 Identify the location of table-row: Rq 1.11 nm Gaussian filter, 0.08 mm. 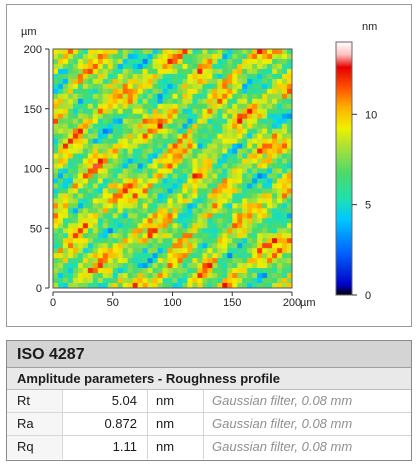
(209, 447).